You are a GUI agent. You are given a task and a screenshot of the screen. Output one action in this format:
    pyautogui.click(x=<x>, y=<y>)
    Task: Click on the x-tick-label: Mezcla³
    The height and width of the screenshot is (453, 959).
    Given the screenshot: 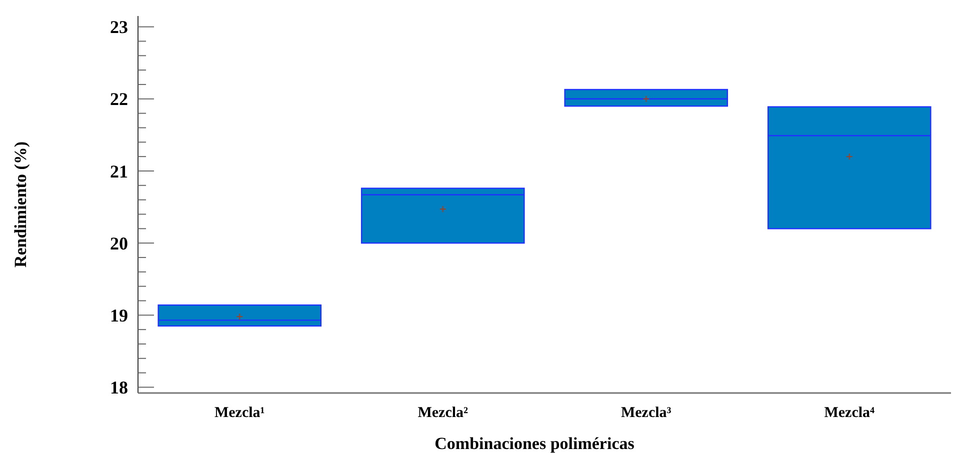 What is the action you would take?
    pyautogui.click(x=646, y=413)
    